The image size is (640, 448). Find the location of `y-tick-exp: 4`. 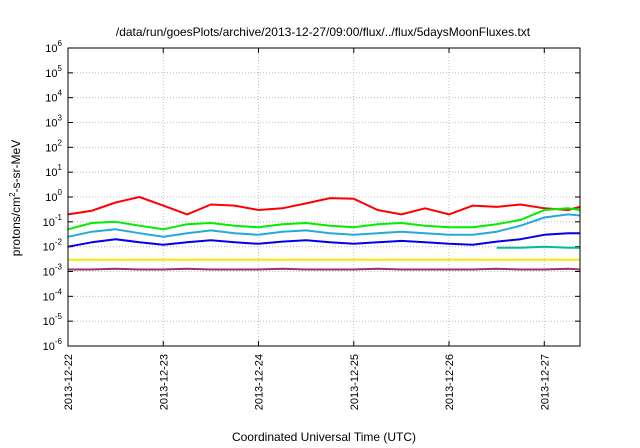

y-tick-exp: 4 is located at coordinates (60, 93).